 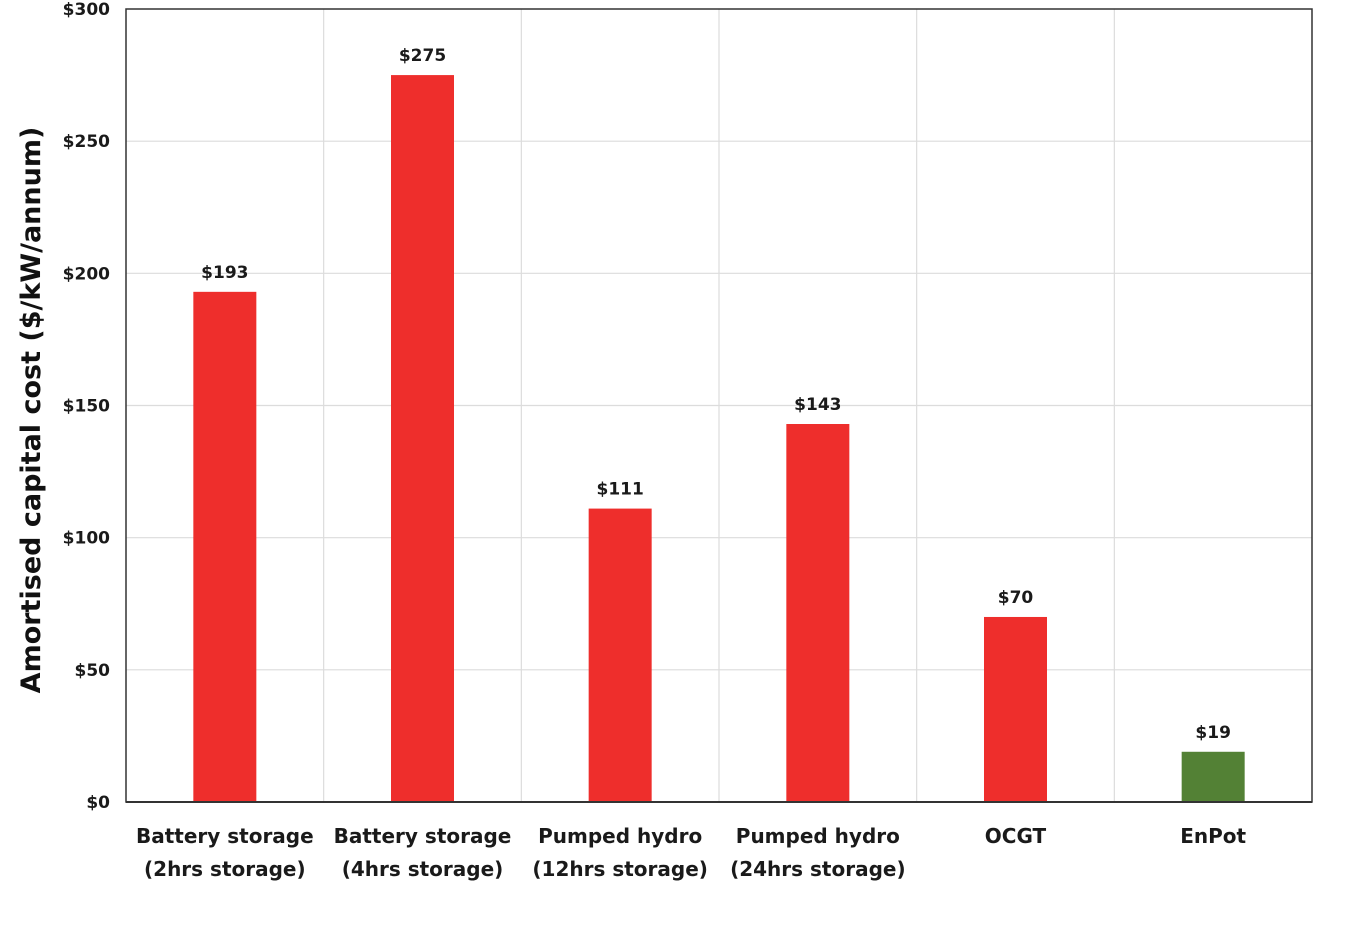 I want to click on data-label-4: $70, so click(x=1016, y=598).